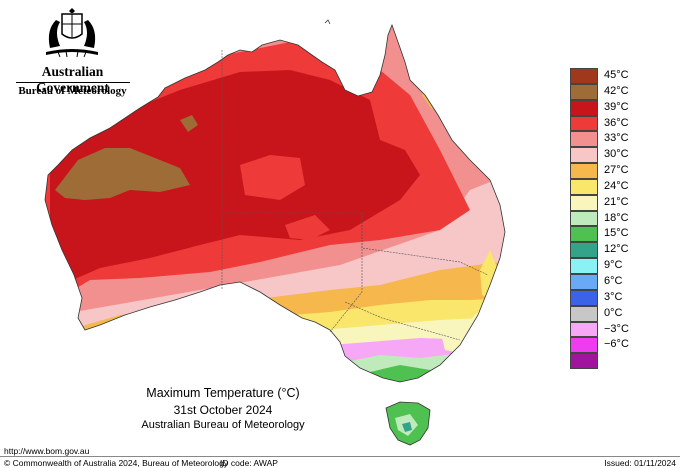 The width and height of the screenshot is (680, 468). Describe the element at coordinates (47, 451) in the screenshot. I see `bom-website-link: http://www.bom.gov.au` at that location.